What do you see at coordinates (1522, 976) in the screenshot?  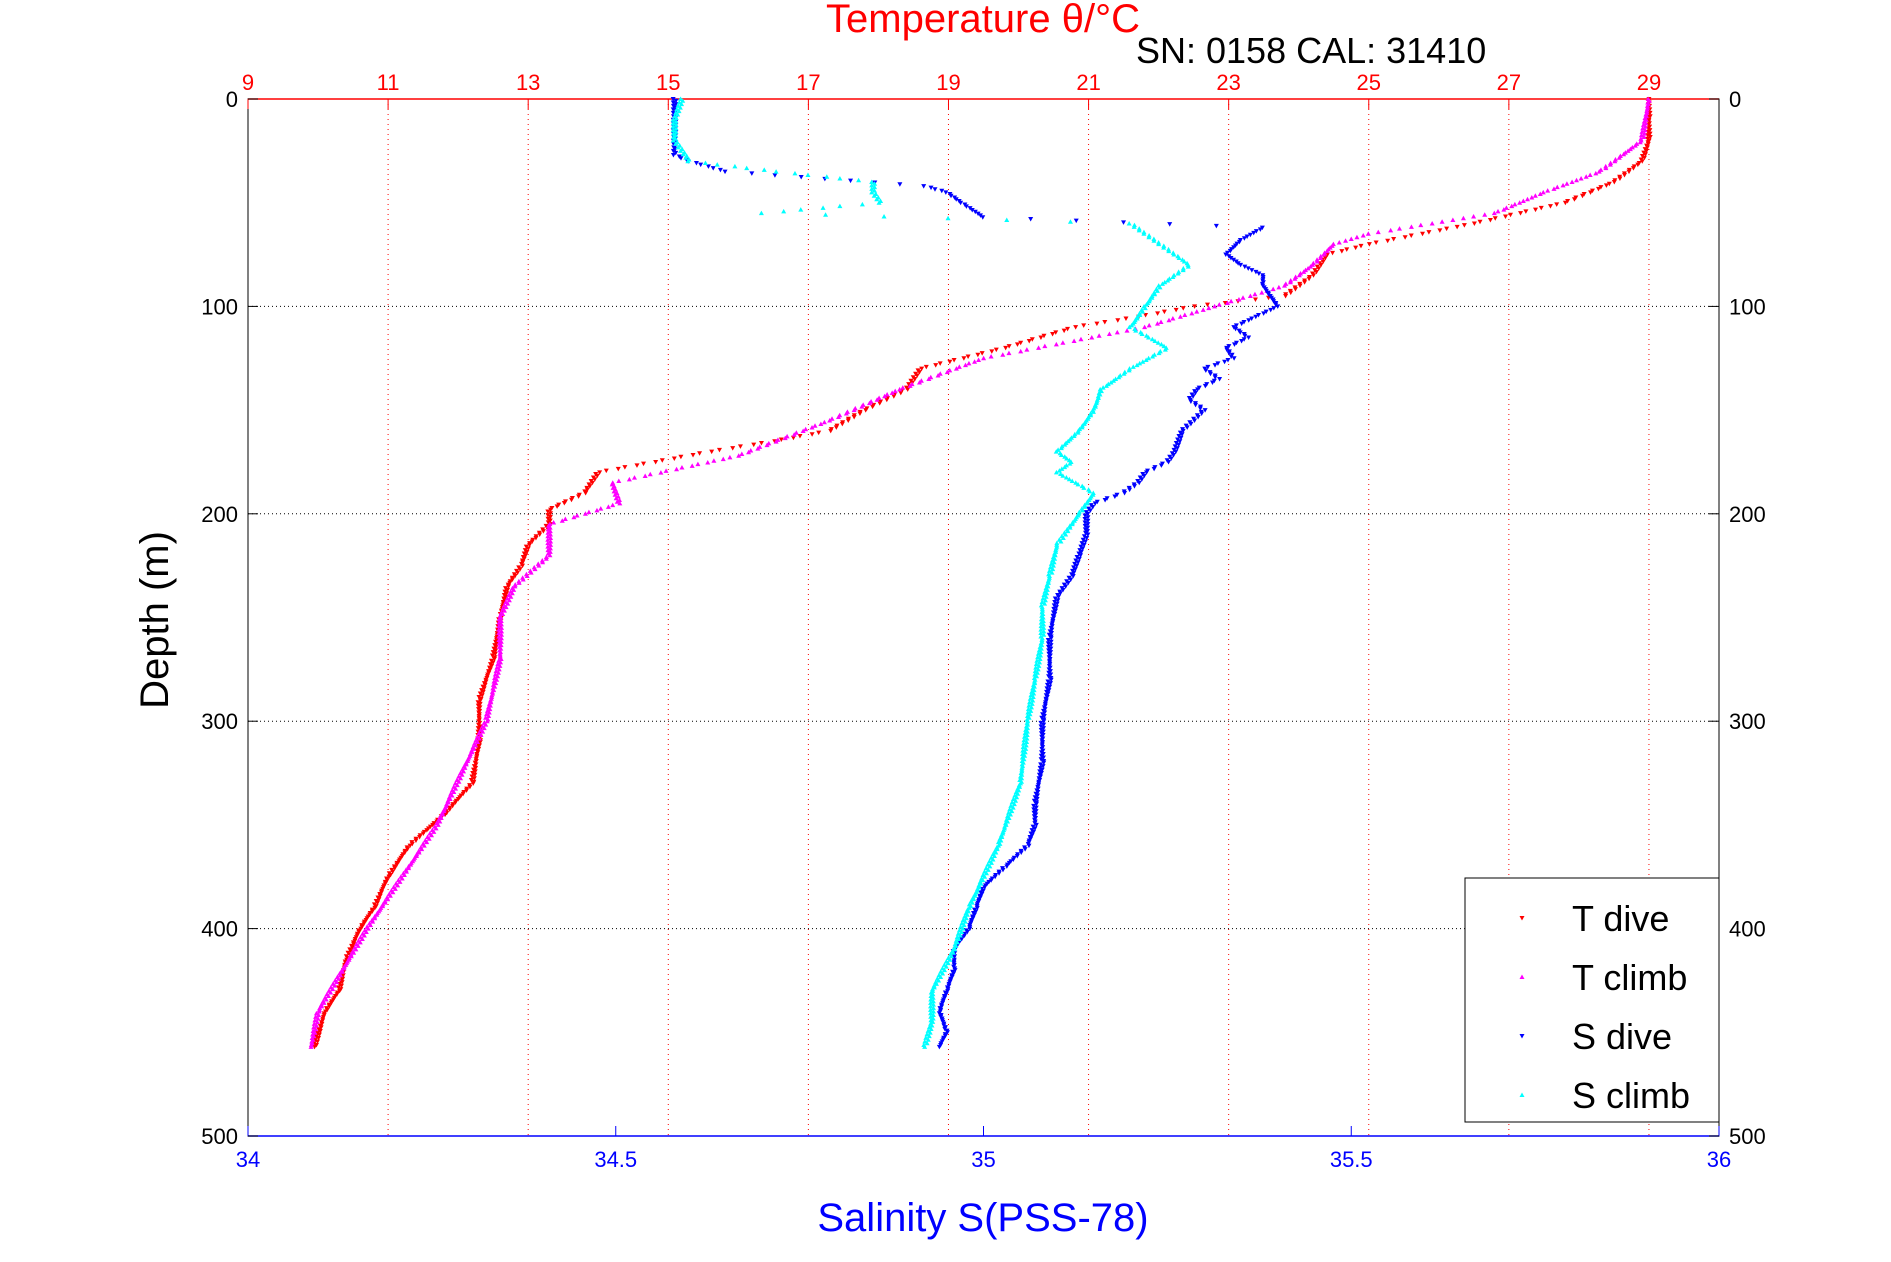 I see `legend-marker` at bounding box center [1522, 976].